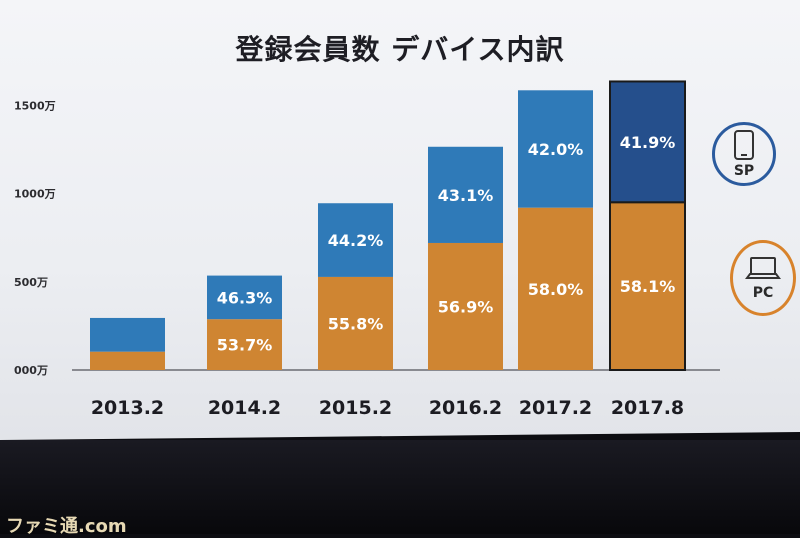 This screenshot has height=538, width=800. What do you see at coordinates (400, 49) in the screenshot?
I see `chart-title: 登録会員数 デバイス内訳` at bounding box center [400, 49].